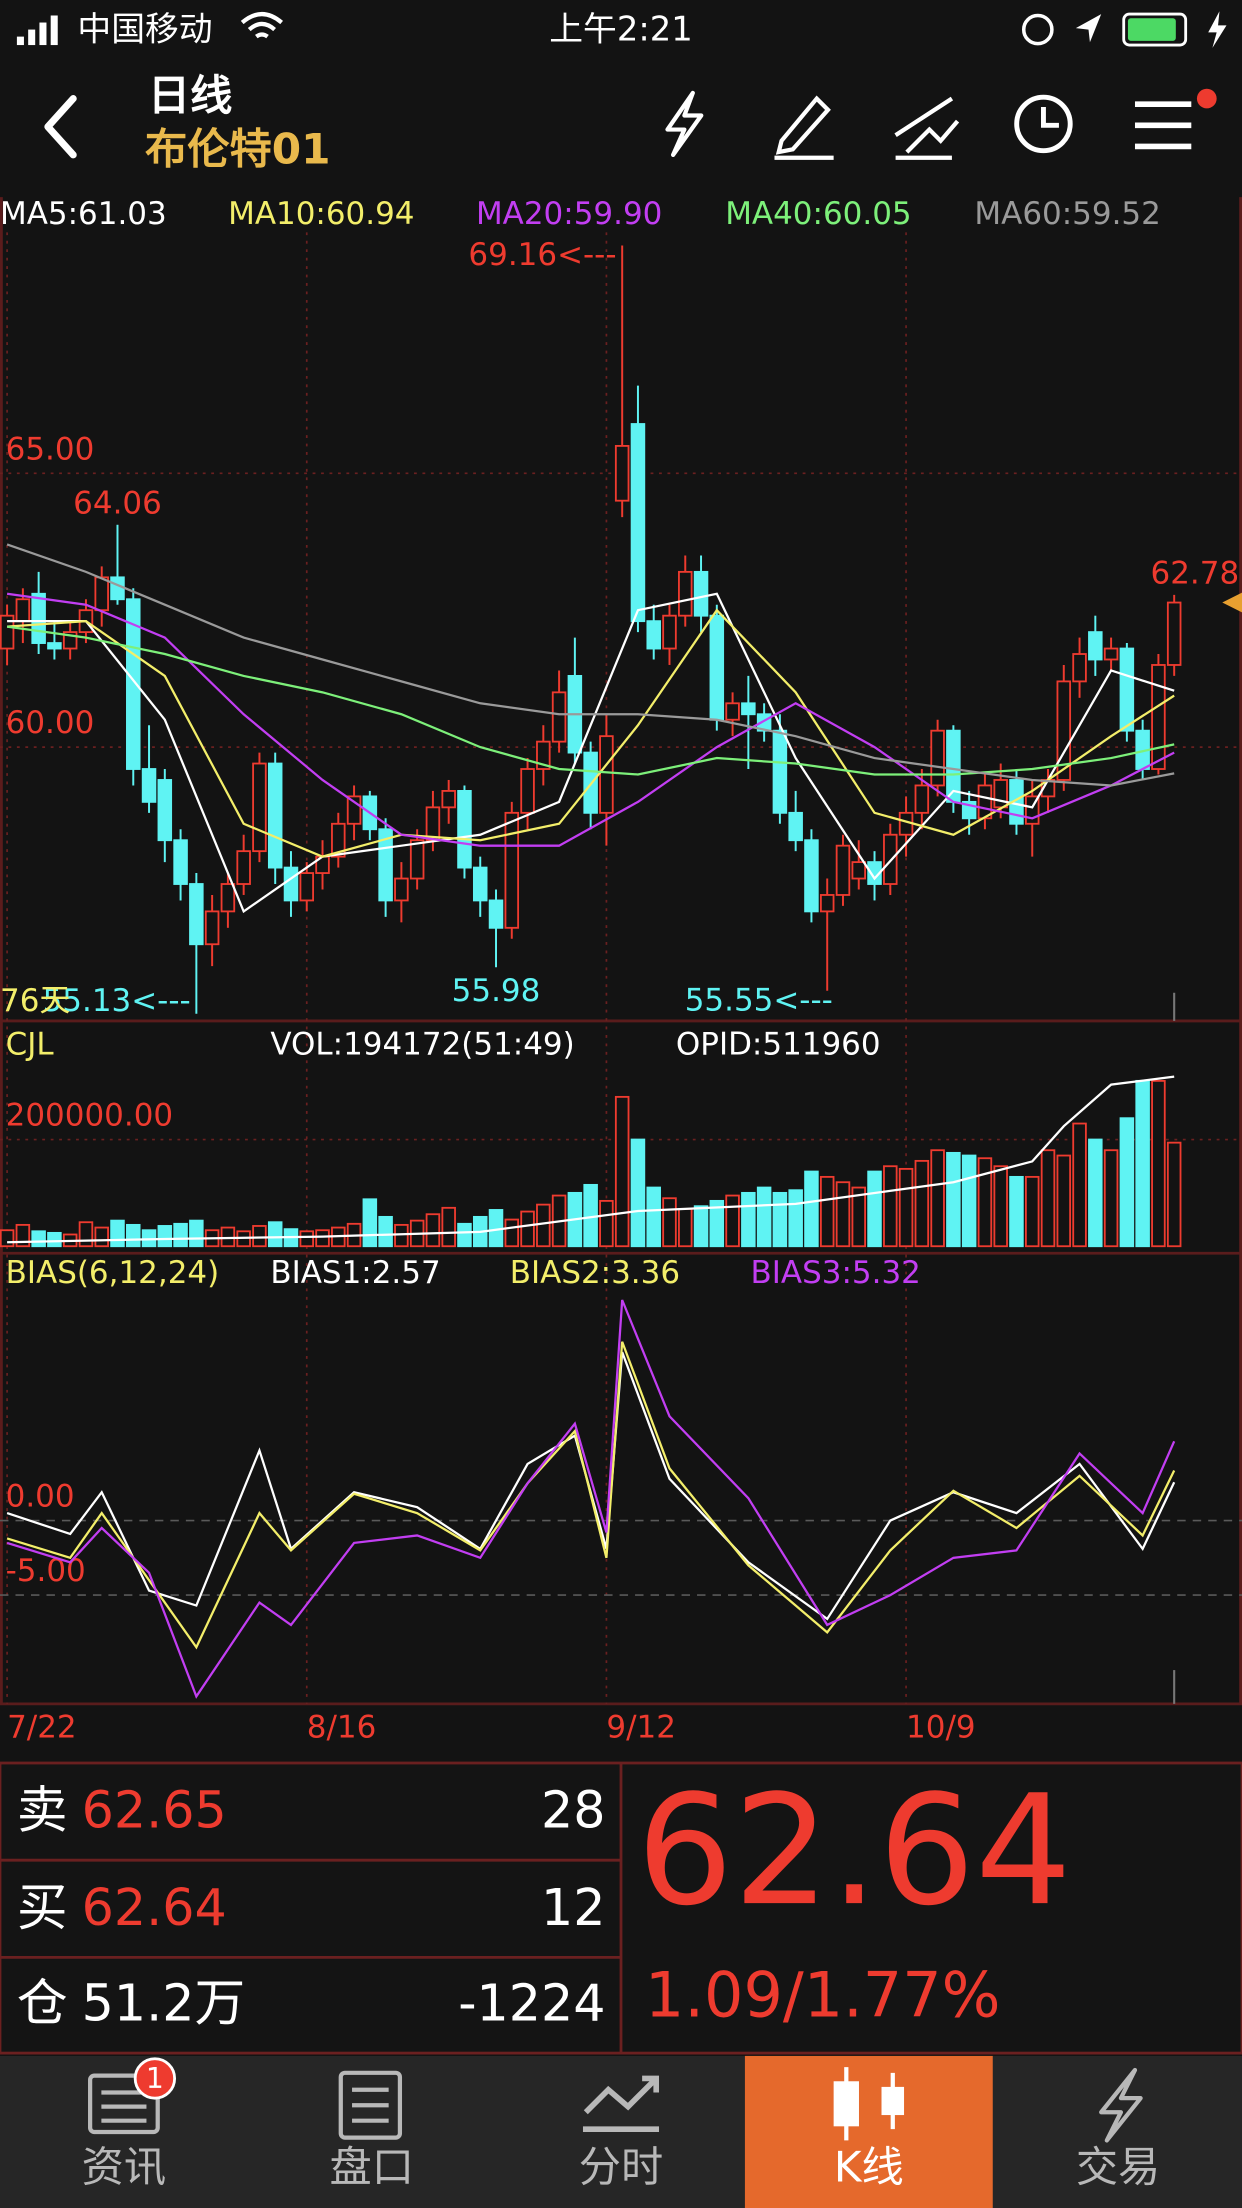 This screenshot has width=1242, height=2208. I want to click on tab-label: 分时, so click(621, 2166).